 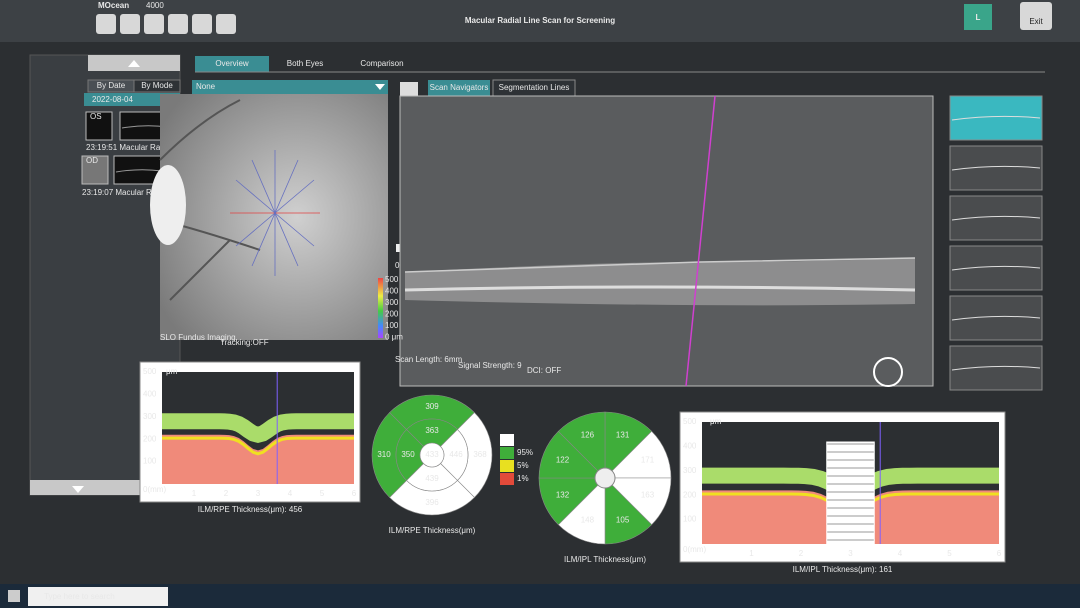 What do you see at coordinates (92, 160) in the screenshot?
I see `item-eye: OD` at bounding box center [92, 160].